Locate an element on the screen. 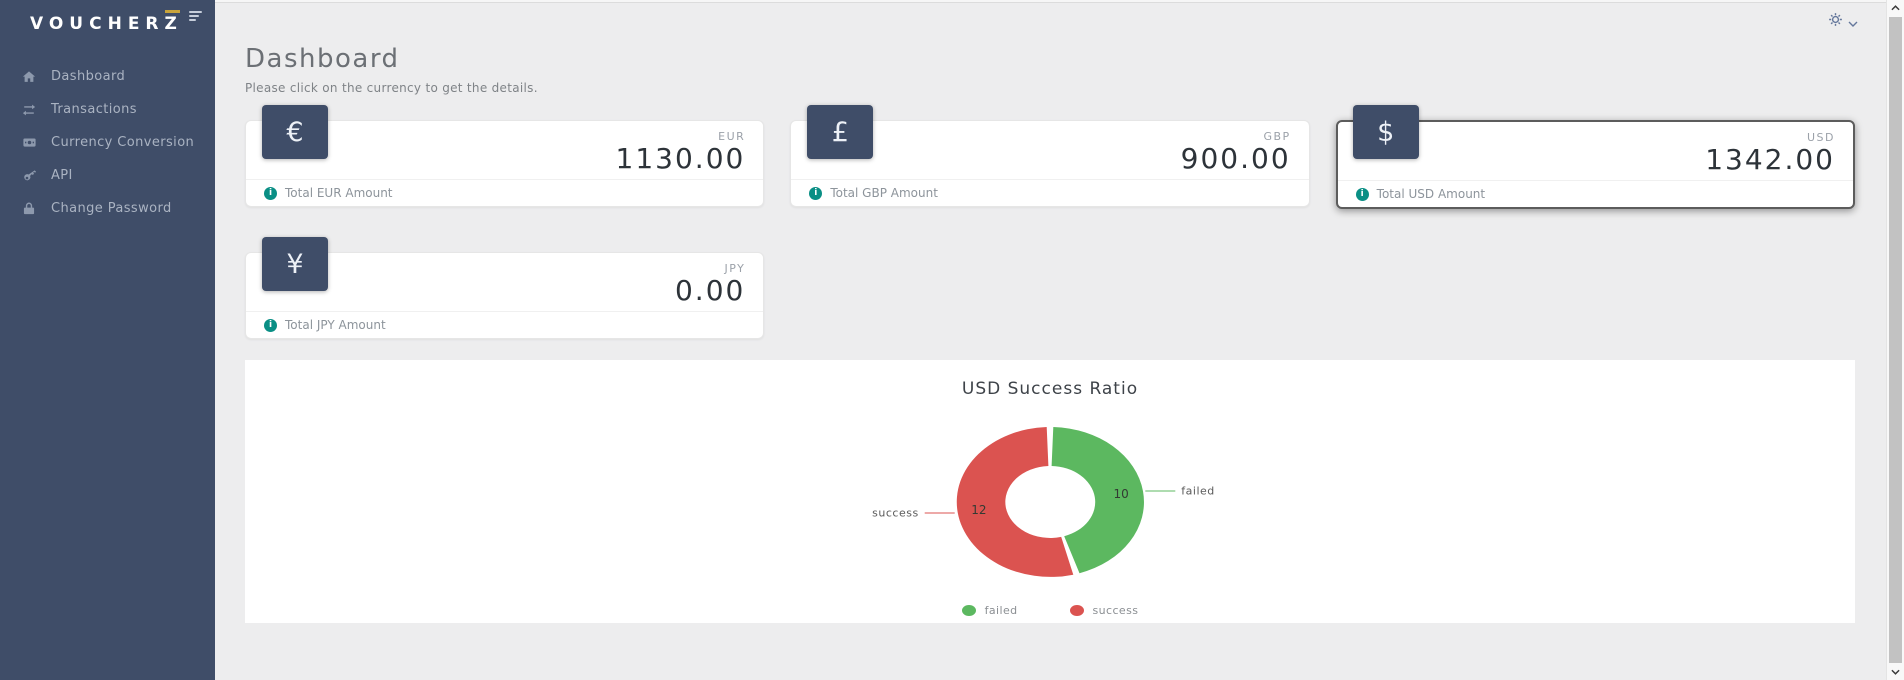 The height and width of the screenshot is (680, 1904). card-gbp: GBP 900.00 Total GBP Amount is located at coordinates (1050, 164).